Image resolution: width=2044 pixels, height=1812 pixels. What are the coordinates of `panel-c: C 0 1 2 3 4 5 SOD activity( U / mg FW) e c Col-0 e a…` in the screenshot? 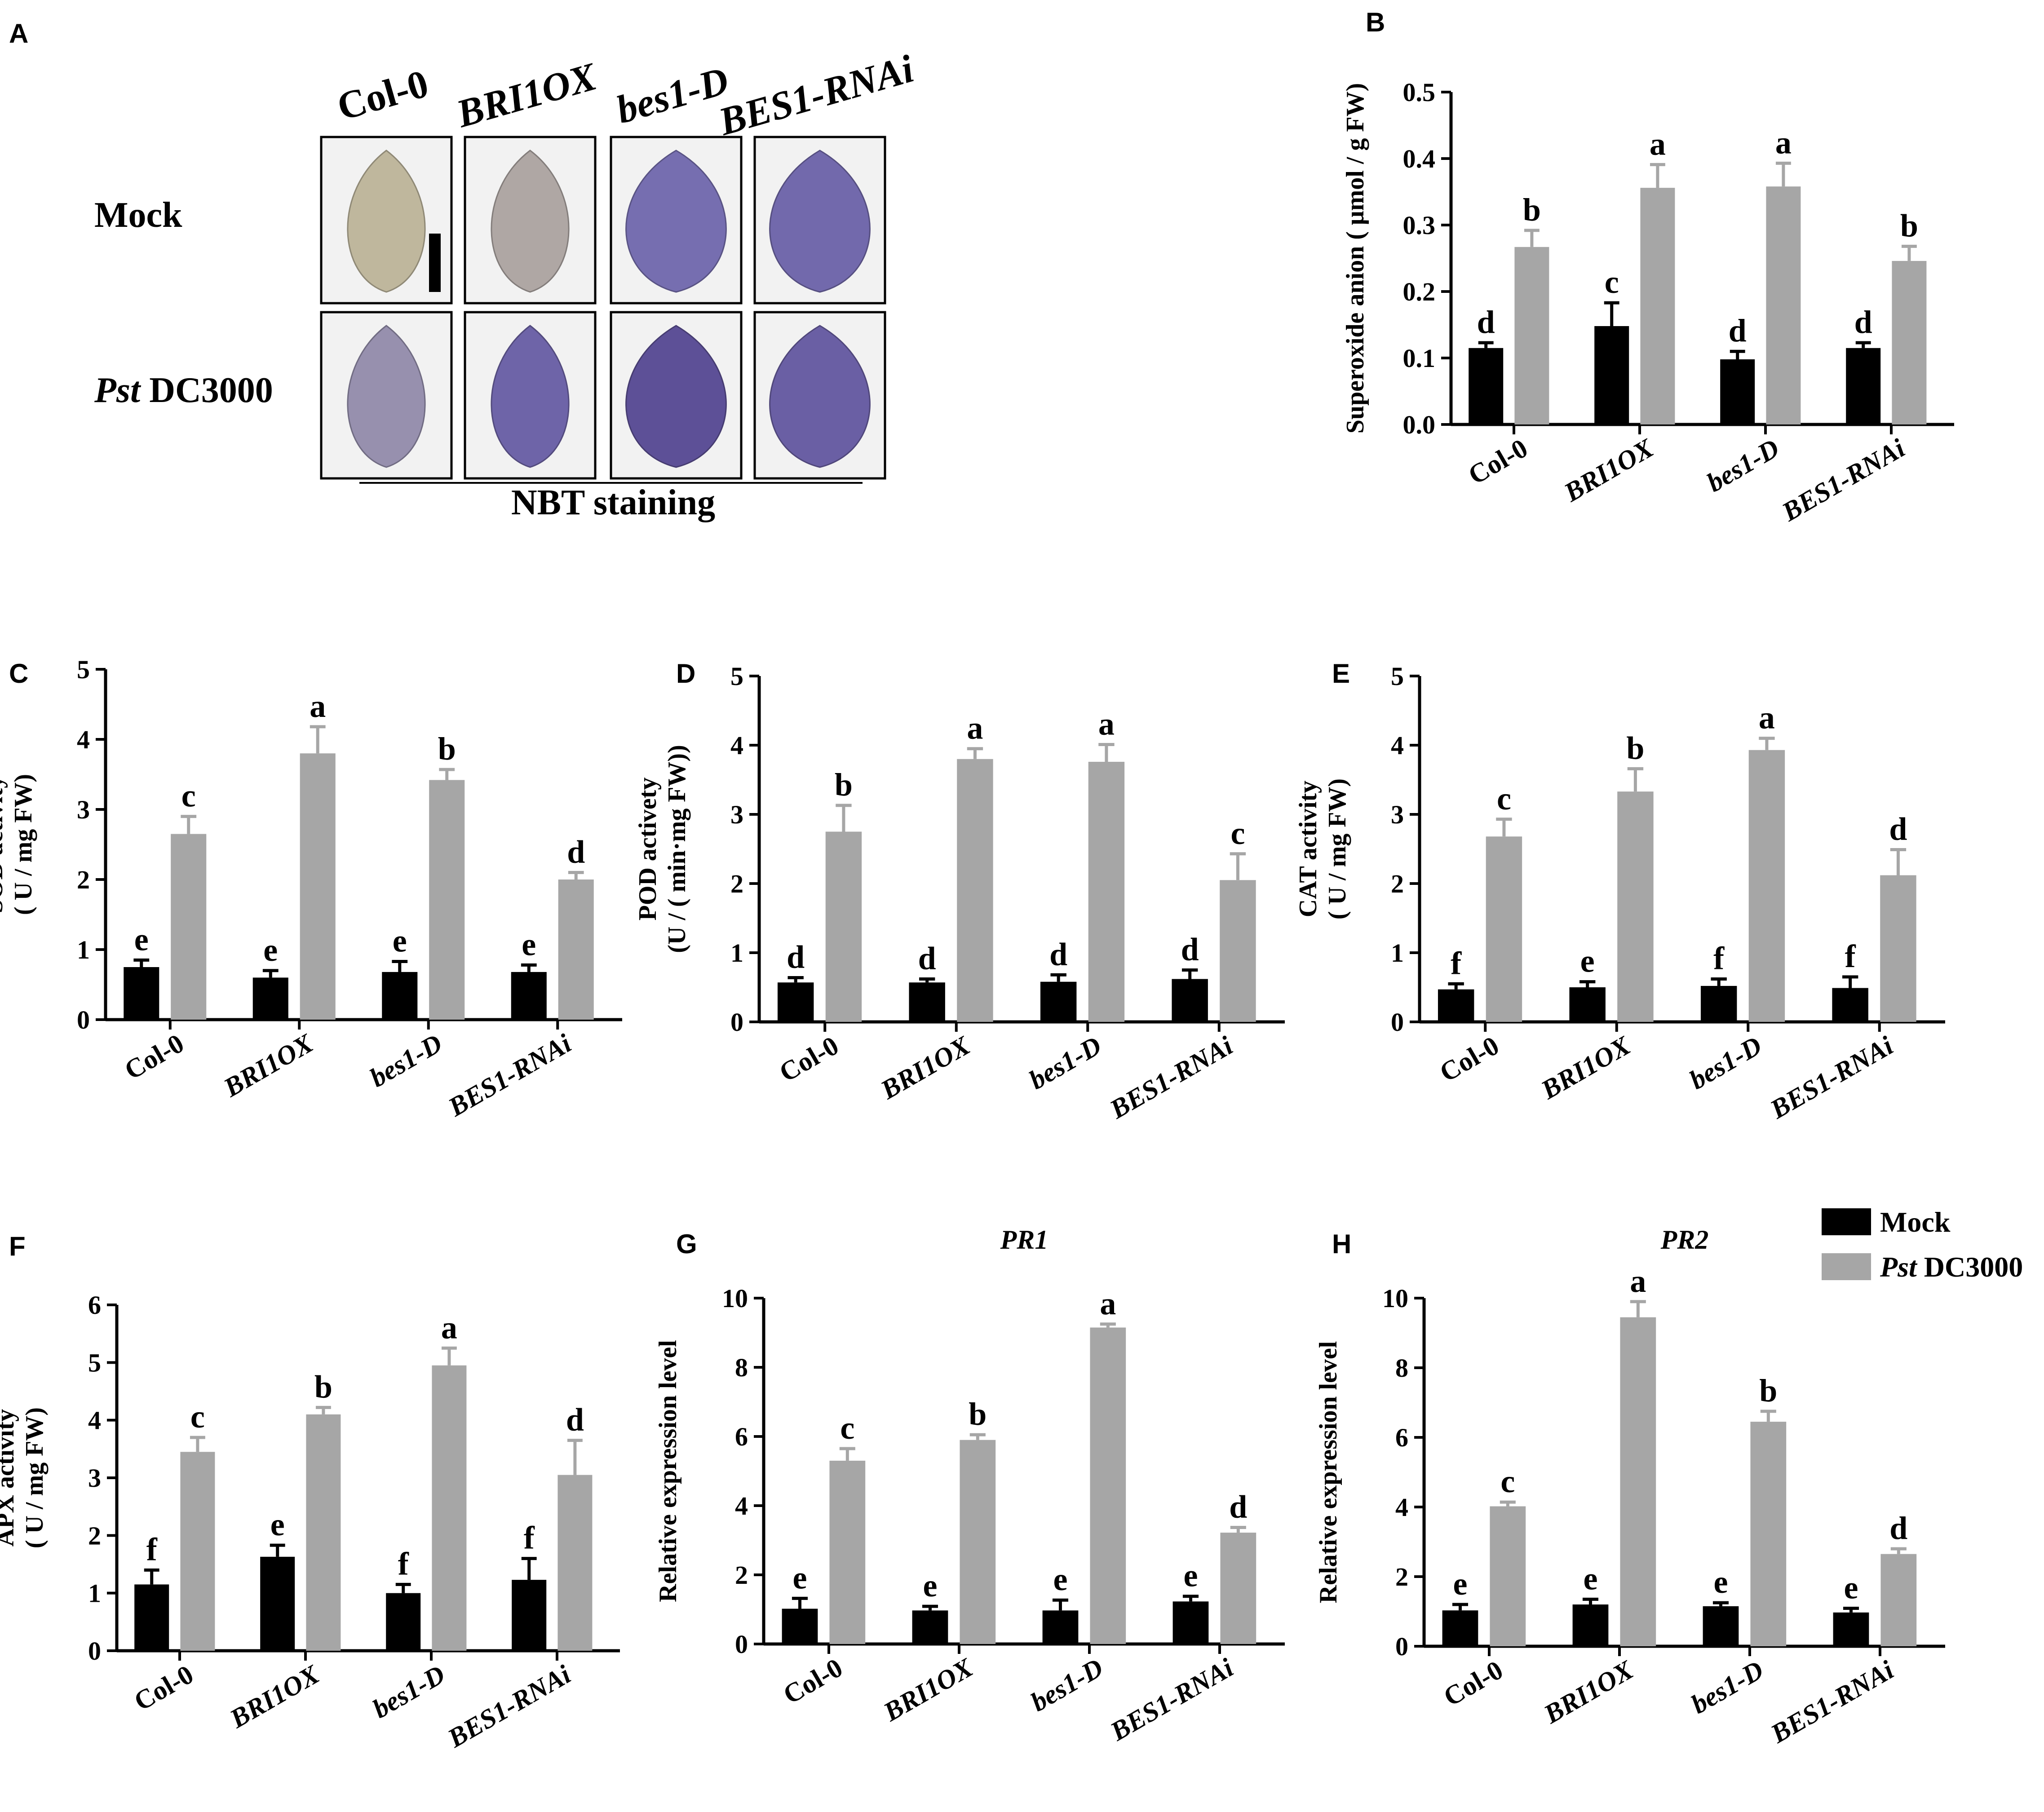 It's located at (311, 888).